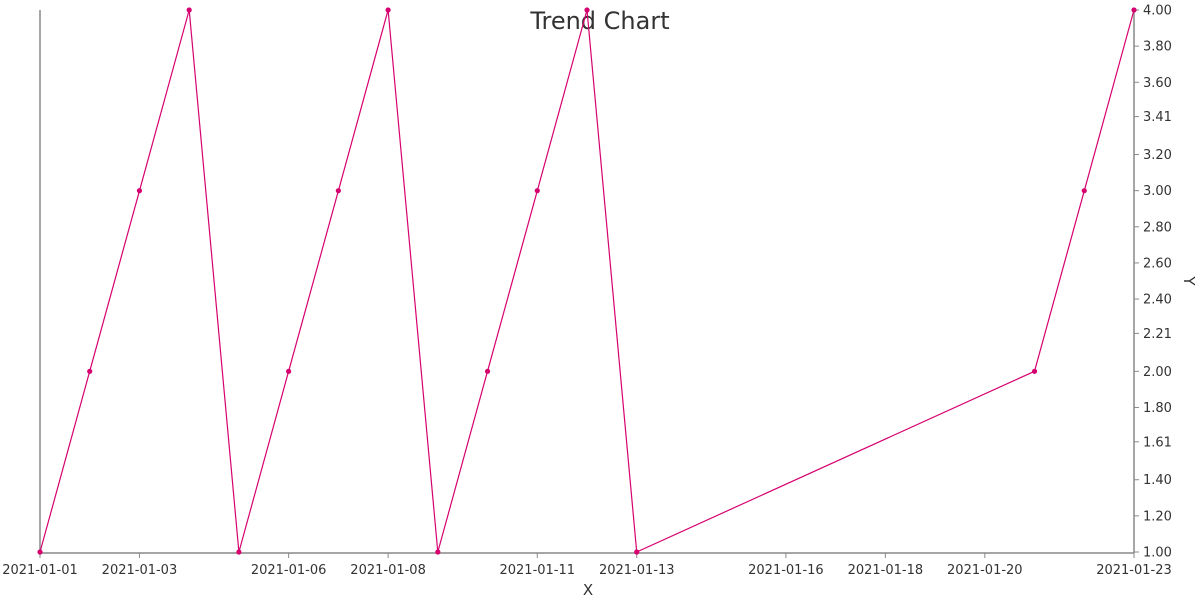 This screenshot has height=600, width=1200. Describe the element at coordinates (1157, 553) in the screenshot. I see `y-tick-label: 1.00` at that location.